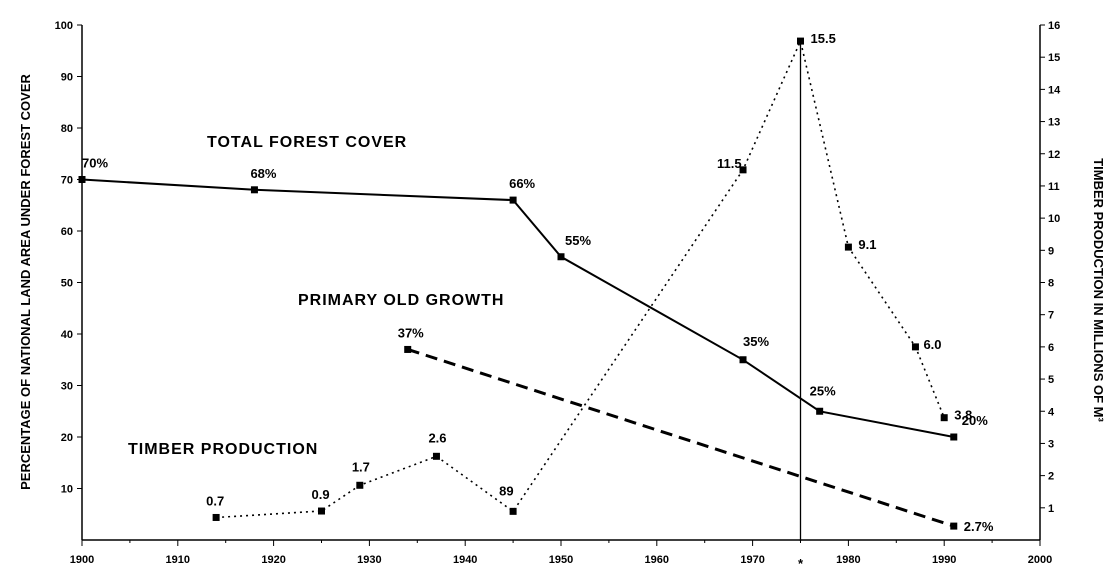  Describe the element at coordinates (95, 163) in the screenshot. I see `data-label-total-forest-cover: 70%` at that location.